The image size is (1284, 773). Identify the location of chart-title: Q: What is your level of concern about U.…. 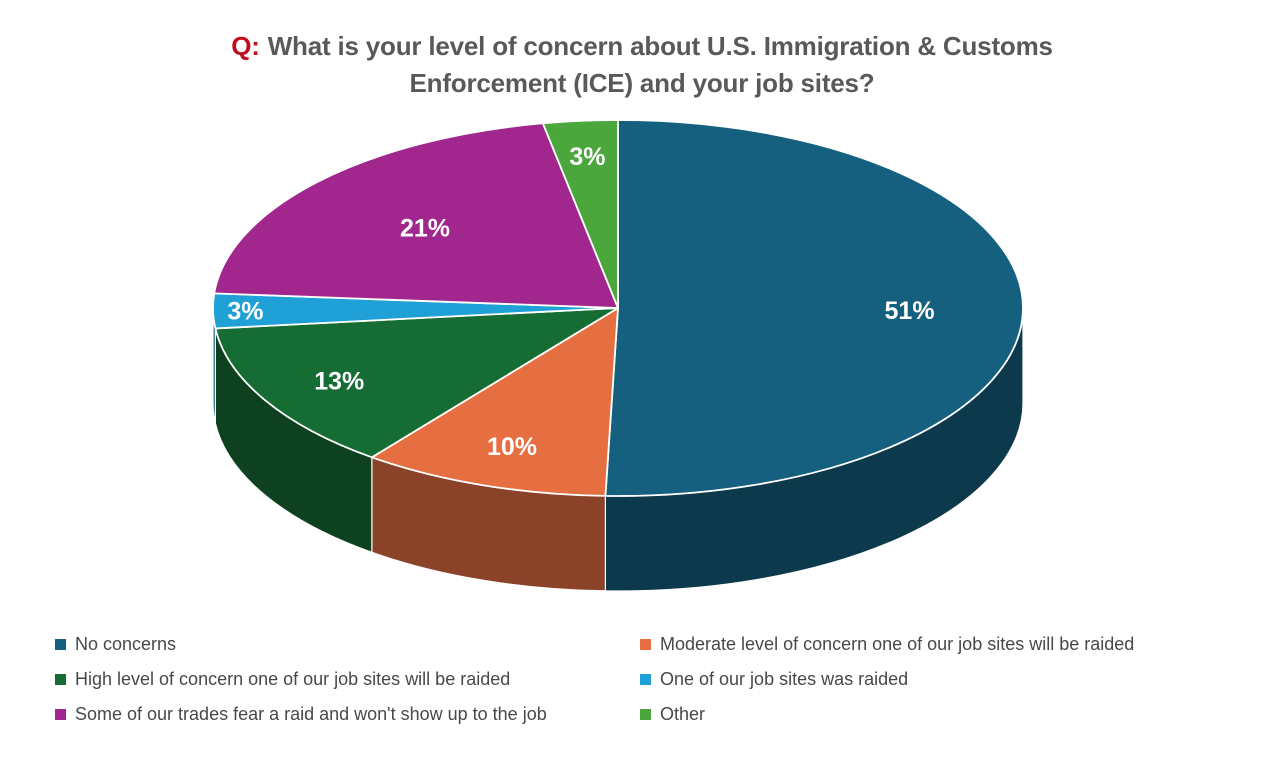
(642, 65).